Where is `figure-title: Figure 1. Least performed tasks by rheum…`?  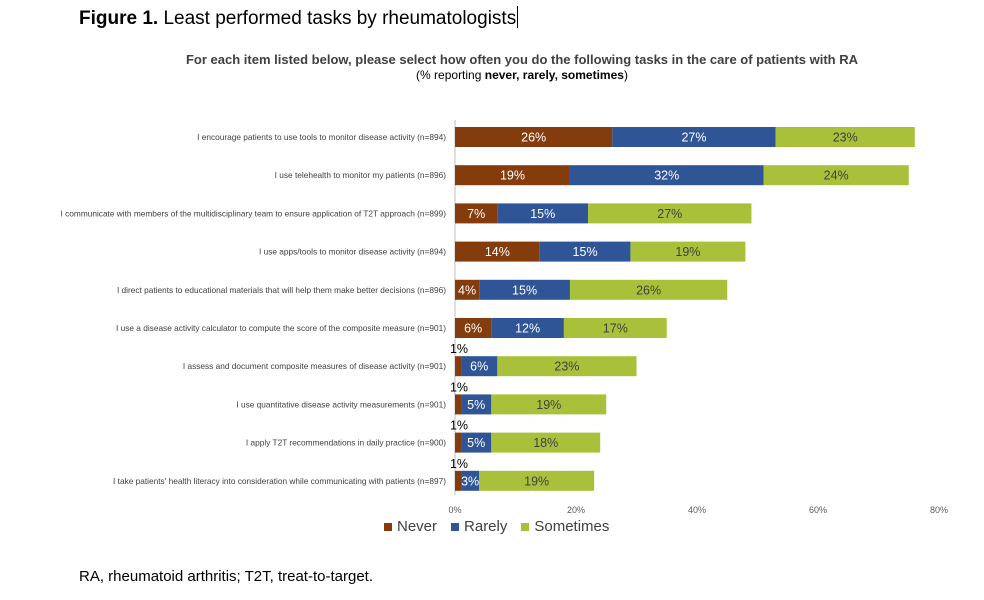
figure-title: Figure 1. Least performed tasks by rheum… is located at coordinates (299, 18).